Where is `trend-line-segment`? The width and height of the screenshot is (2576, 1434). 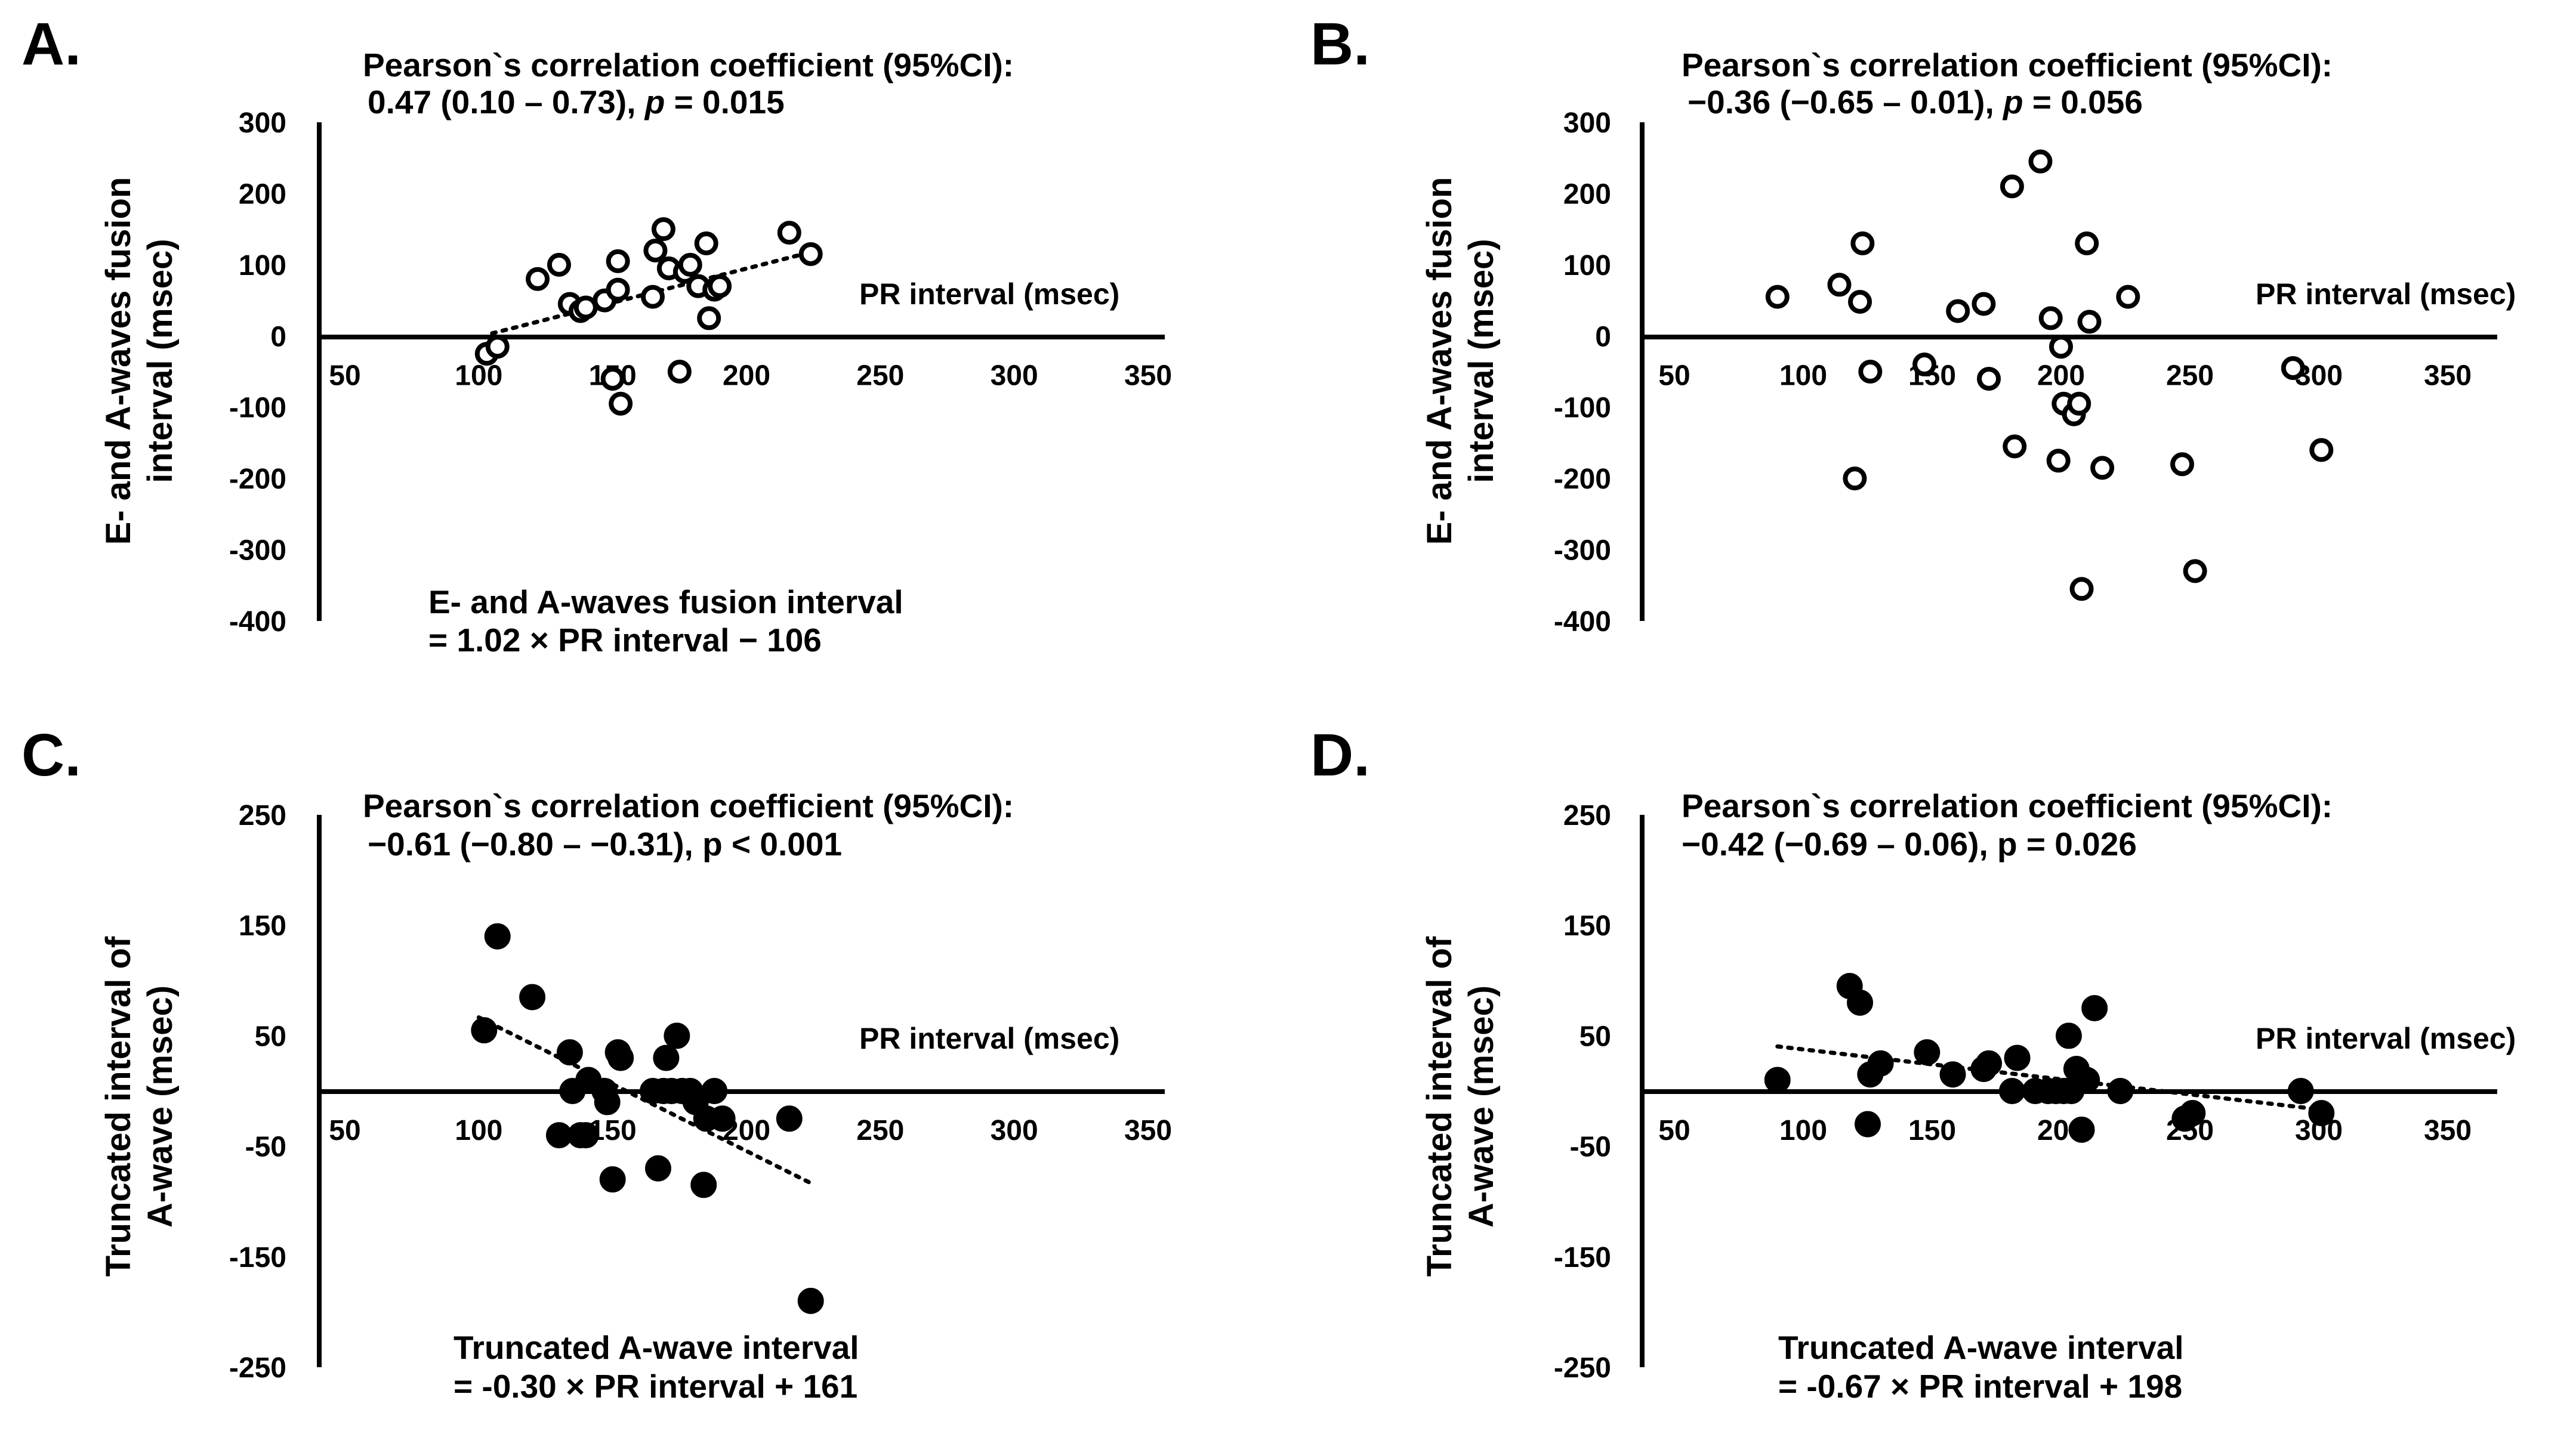
trend-line-segment is located at coordinates (2048, 1078).